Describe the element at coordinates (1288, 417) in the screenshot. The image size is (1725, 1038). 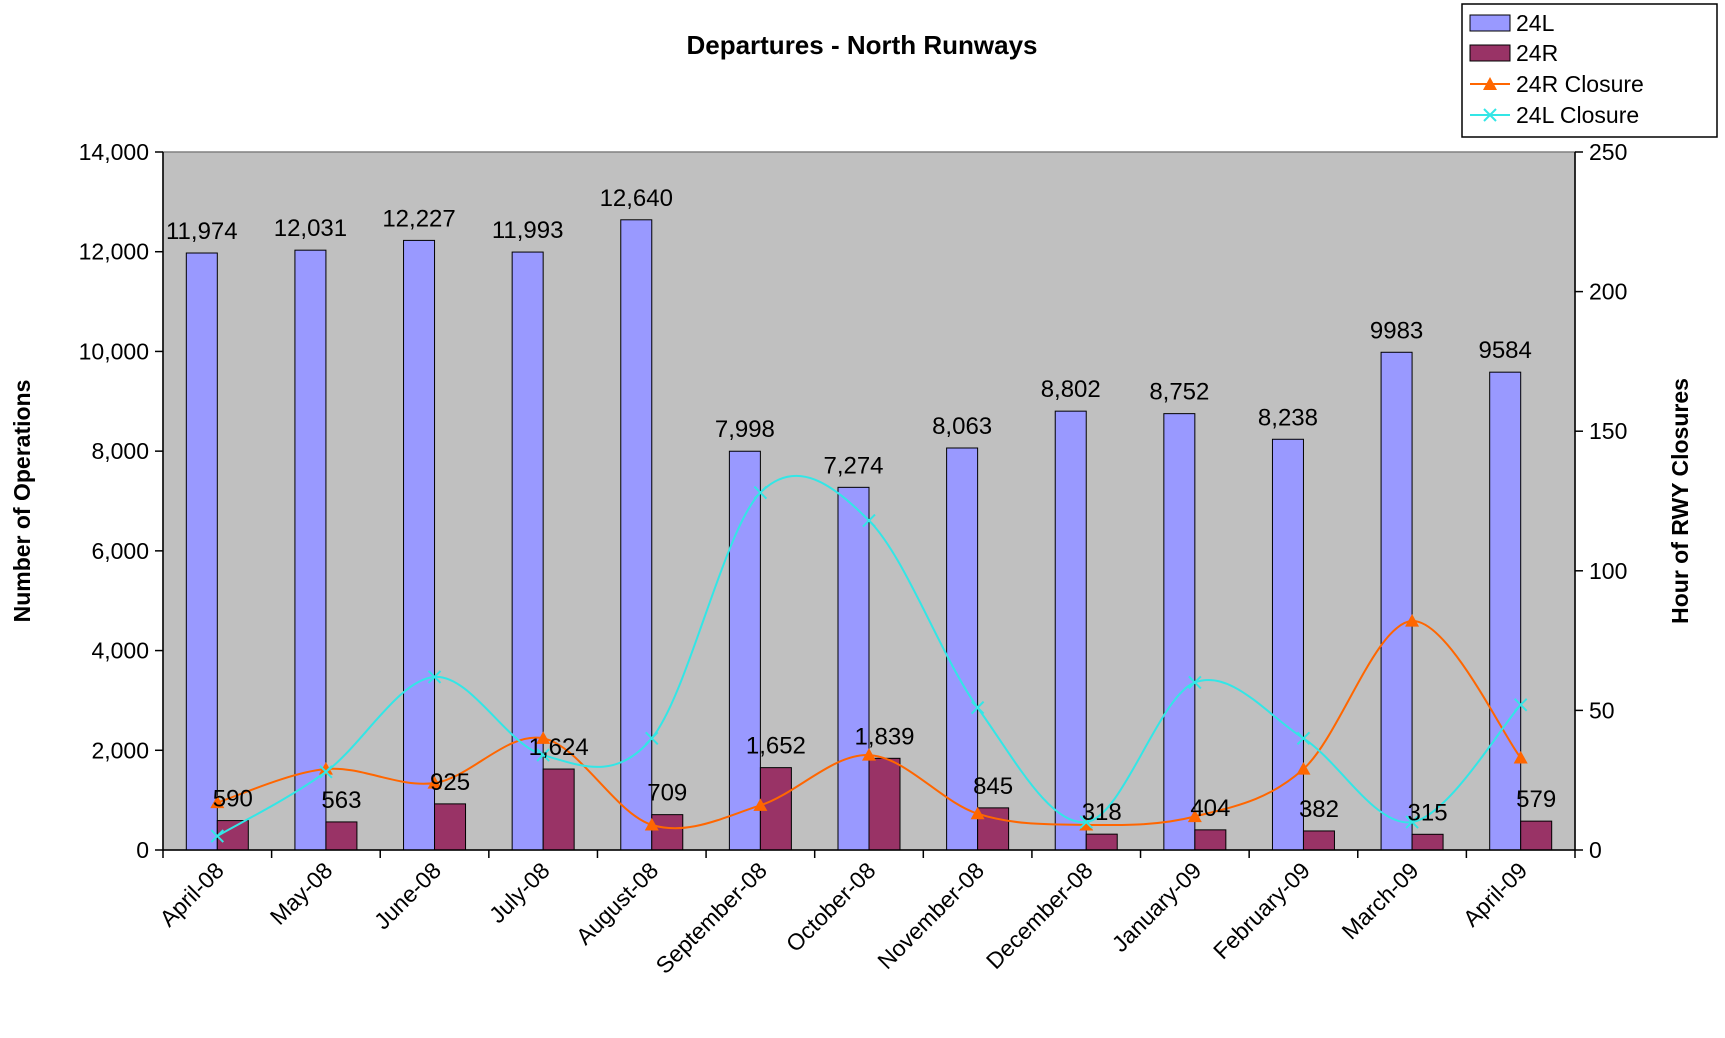
I see `data-label-24l: 8,238` at that location.